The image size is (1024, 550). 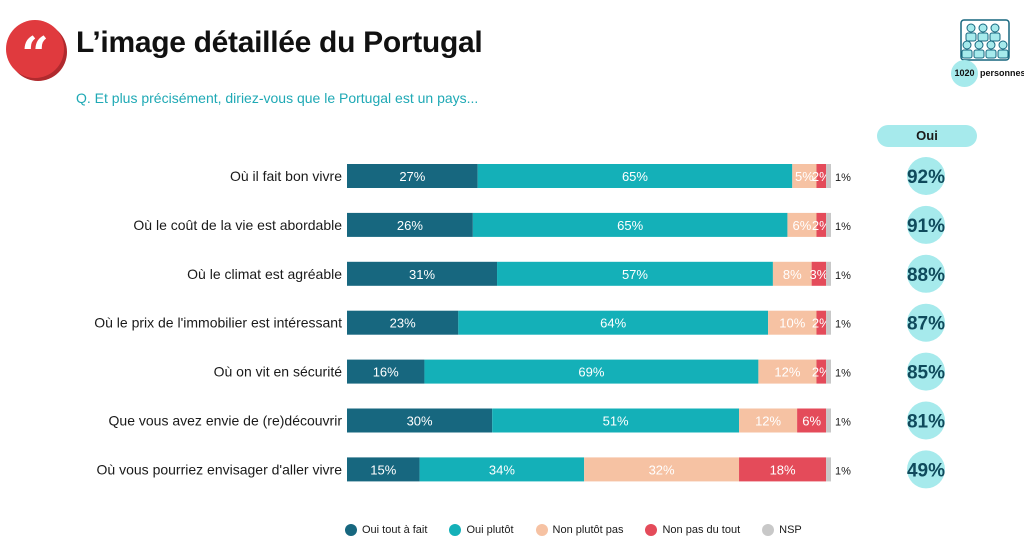 I want to click on page-title: L’image détaillée du Portugal, so click(x=279, y=42).